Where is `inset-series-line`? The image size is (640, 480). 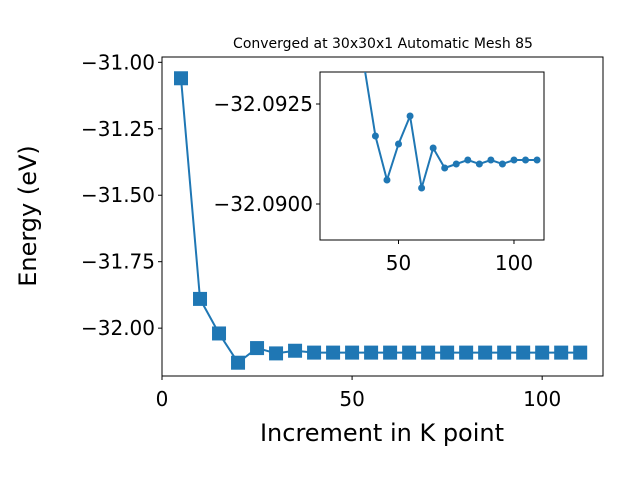 inset-series-line is located at coordinates (451, 130).